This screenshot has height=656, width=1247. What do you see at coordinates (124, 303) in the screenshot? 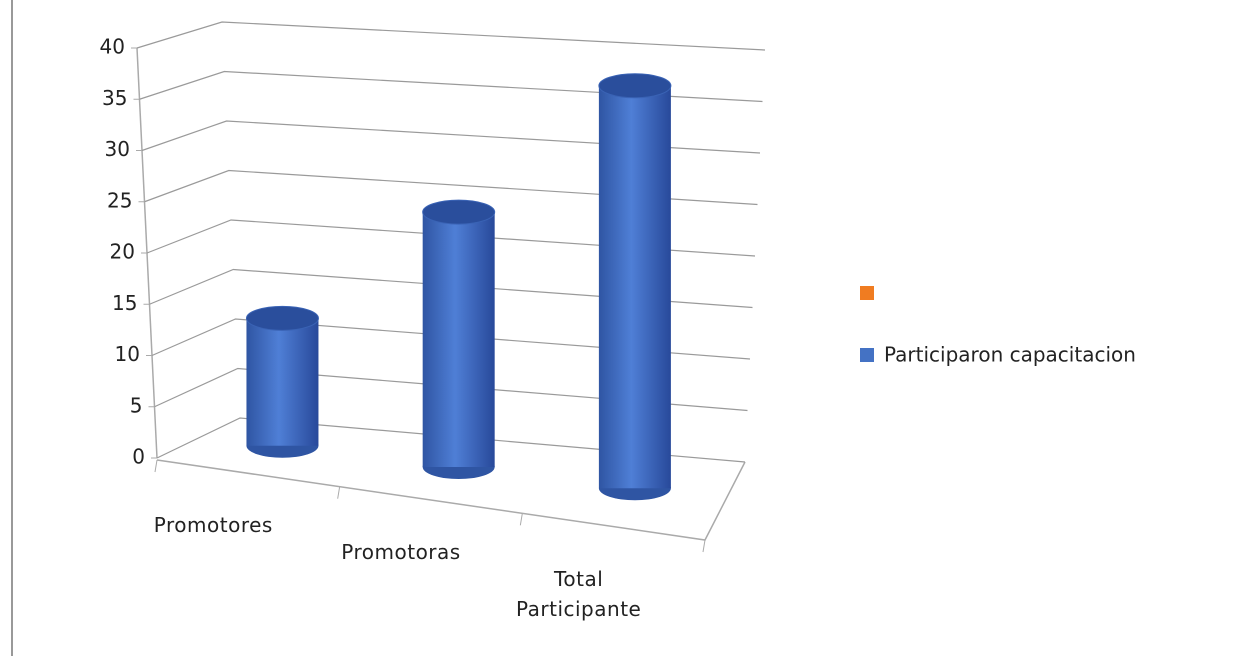
I see `y-tick-label: 15` at bounding box center [124, 303].